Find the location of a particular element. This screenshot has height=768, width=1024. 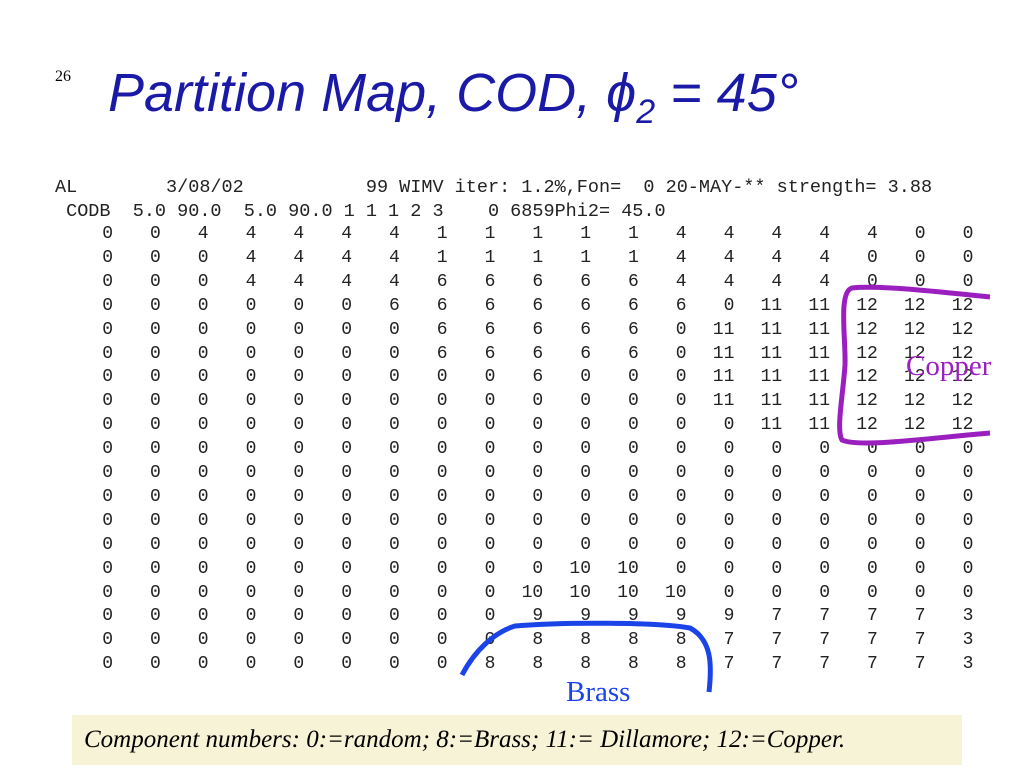

title-rest: = 45° is located at coordinates (727, 93).